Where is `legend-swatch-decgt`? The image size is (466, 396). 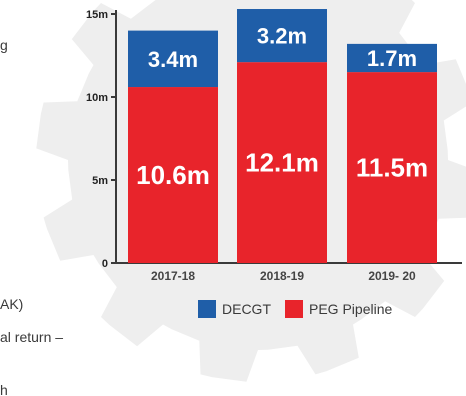 legend-swatch-decgt is located at coordinates (207, 309).